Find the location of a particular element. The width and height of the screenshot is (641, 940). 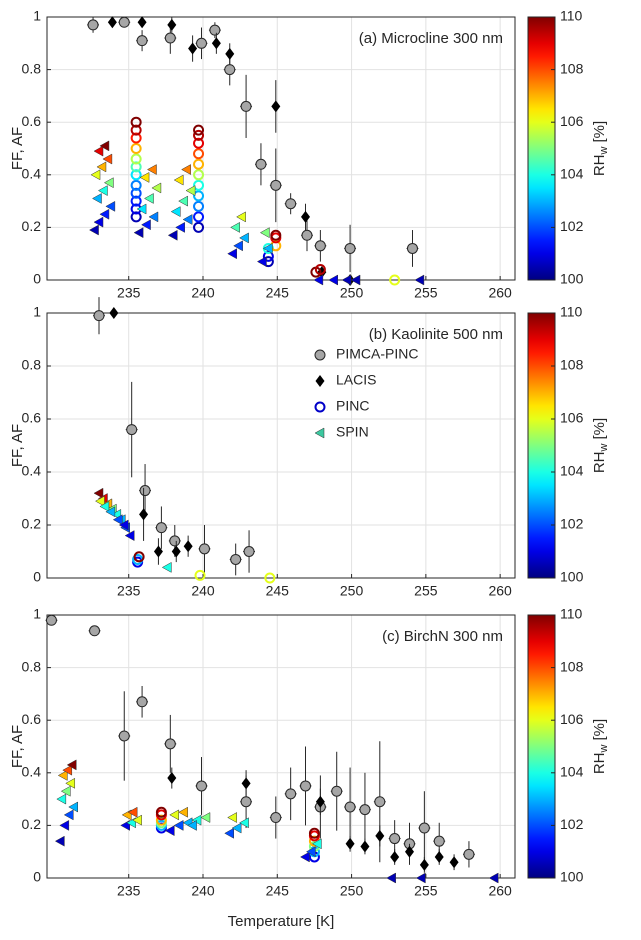

x-tick-label: 250 is located at coordinates (352, 293).